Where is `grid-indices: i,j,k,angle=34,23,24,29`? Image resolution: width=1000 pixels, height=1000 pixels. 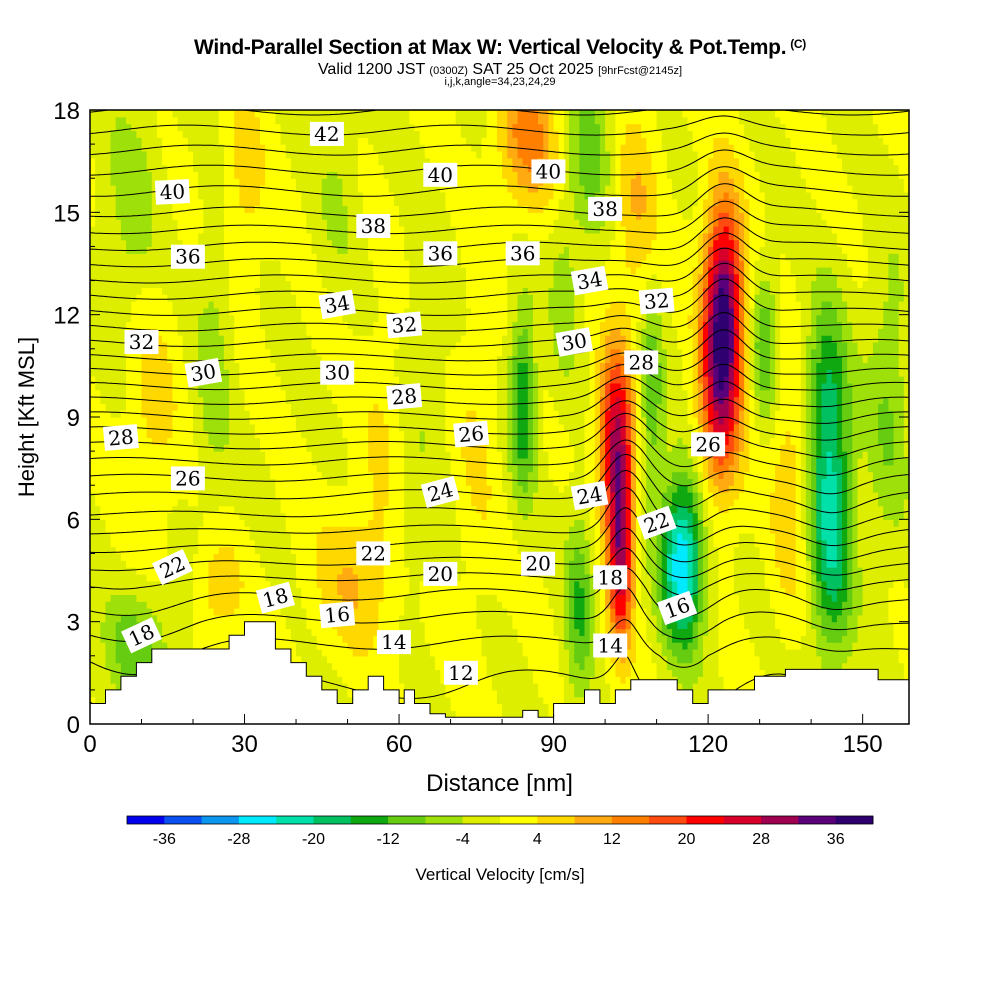 grid-indices: i,j,k,angle=34,23,24,29 is located at coordinates (500, 82).